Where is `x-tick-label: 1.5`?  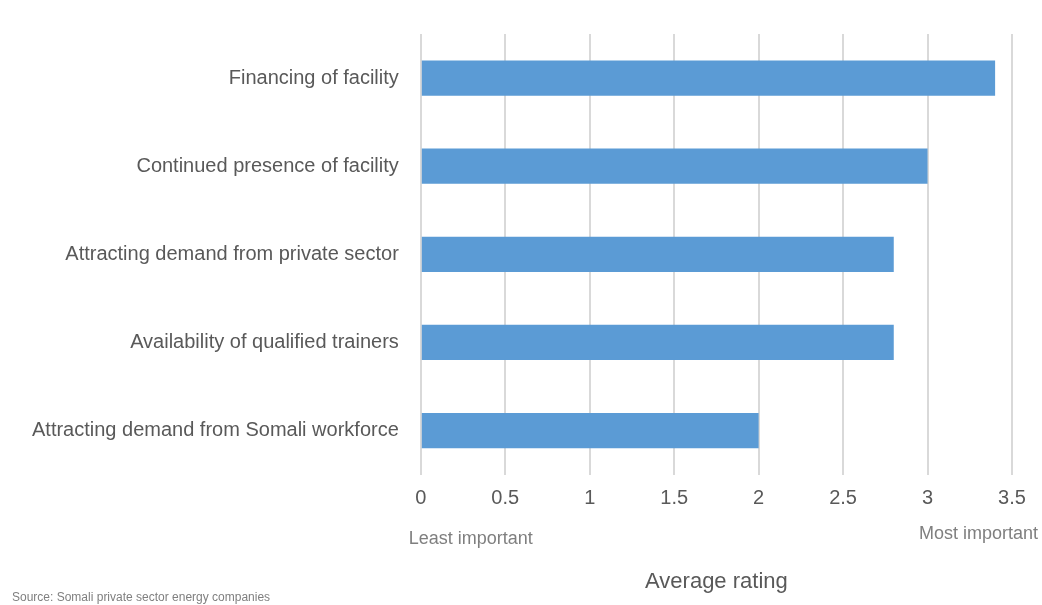
x-tick-label: 1.5 is located at coordinates (674, 497).